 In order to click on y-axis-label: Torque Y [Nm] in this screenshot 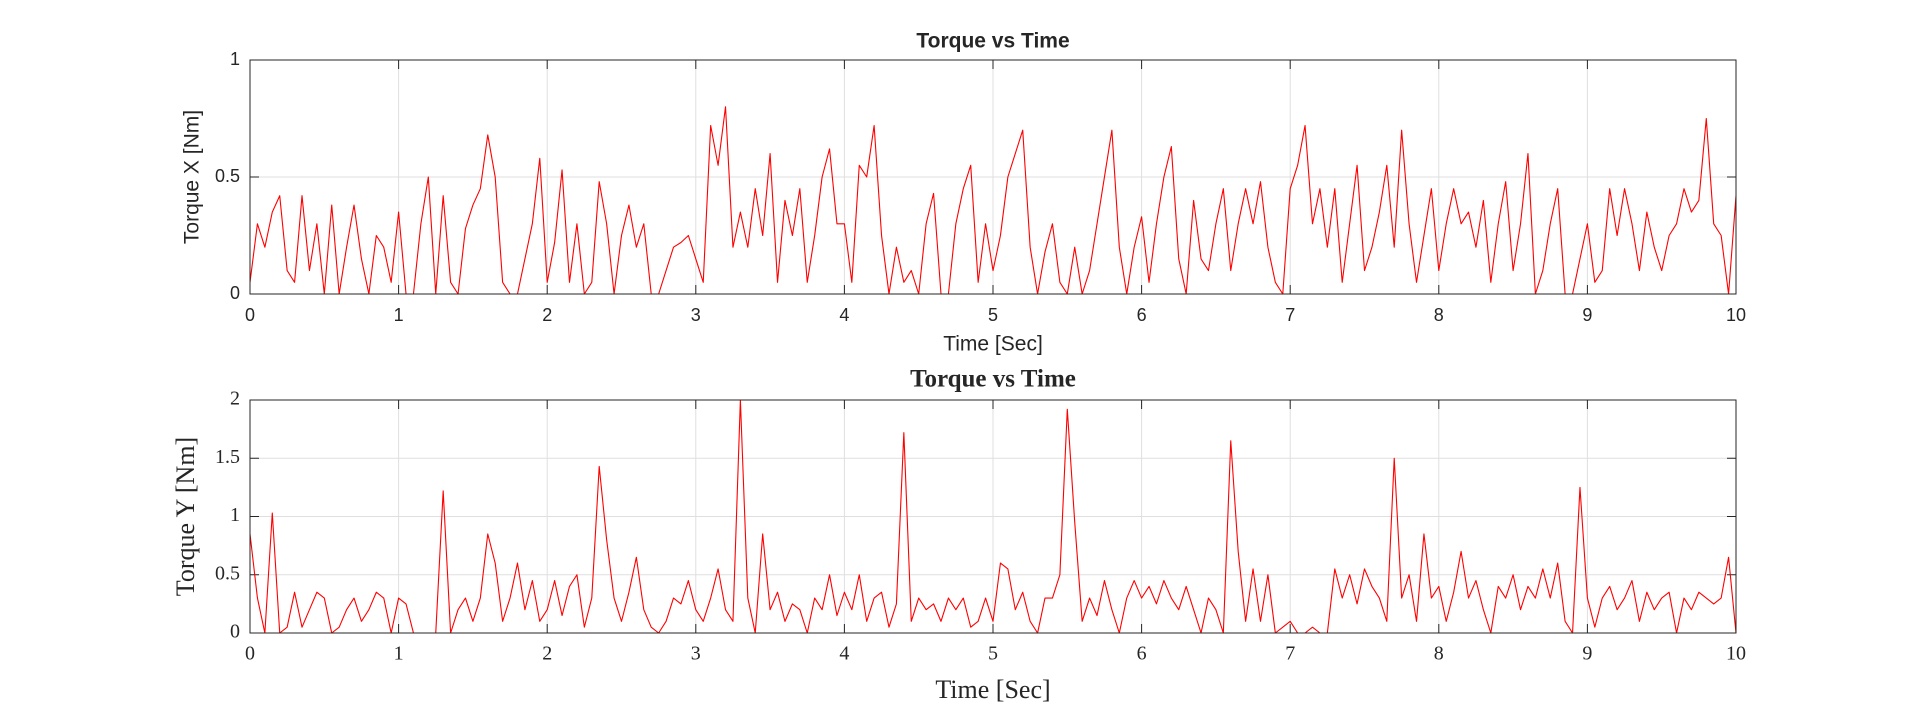, I will do `click(185, 516)`.